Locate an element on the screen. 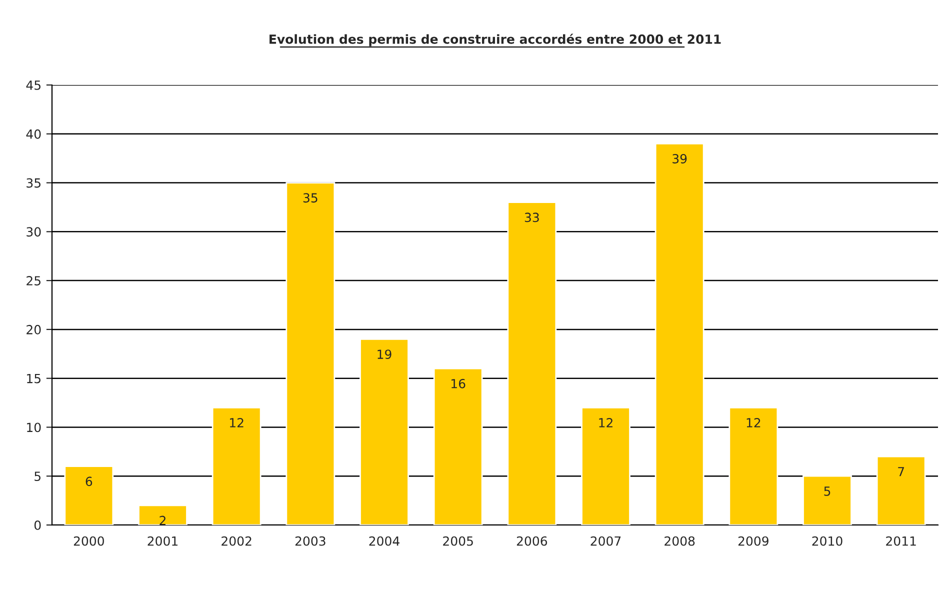 The image size is (941, 592). x-tick-label: 2005 is located at coordinates (458, 541).